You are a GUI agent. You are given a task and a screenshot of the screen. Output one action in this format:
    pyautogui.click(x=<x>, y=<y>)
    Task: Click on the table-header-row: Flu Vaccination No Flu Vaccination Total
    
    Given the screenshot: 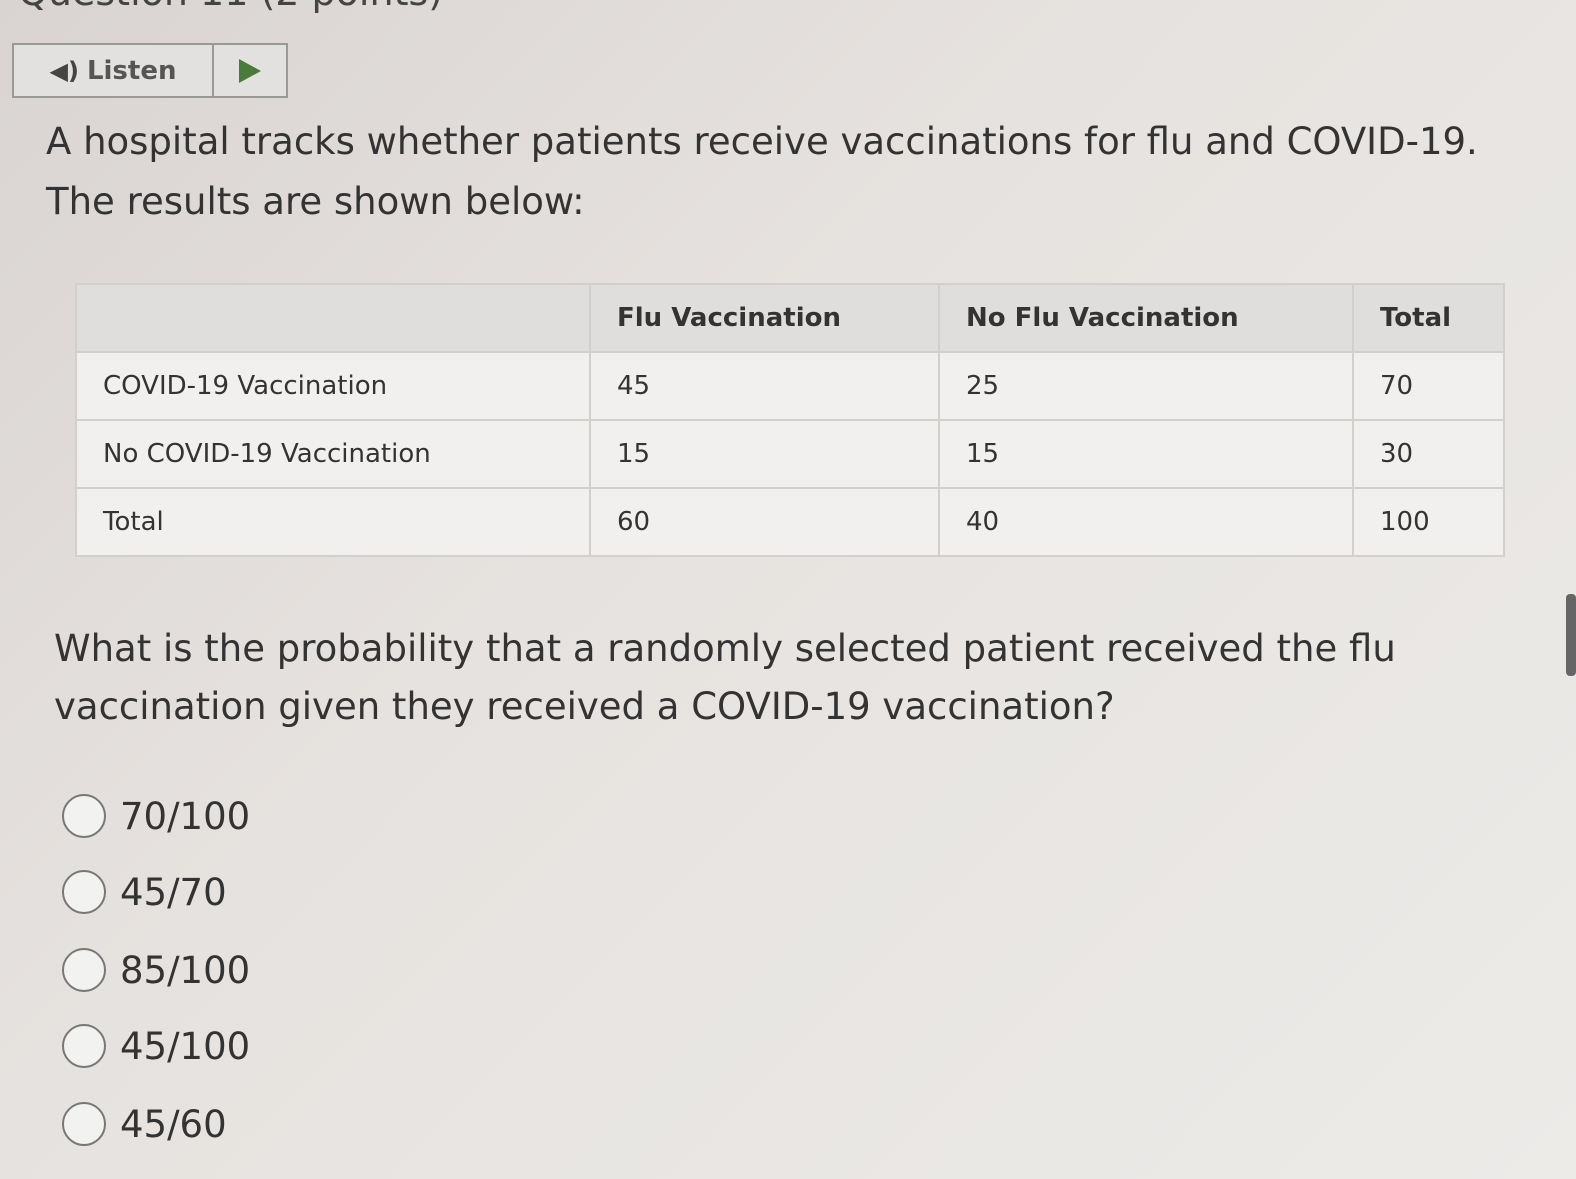 What is the action you would take?
    pyautogui.click(x=790, y=318)
    